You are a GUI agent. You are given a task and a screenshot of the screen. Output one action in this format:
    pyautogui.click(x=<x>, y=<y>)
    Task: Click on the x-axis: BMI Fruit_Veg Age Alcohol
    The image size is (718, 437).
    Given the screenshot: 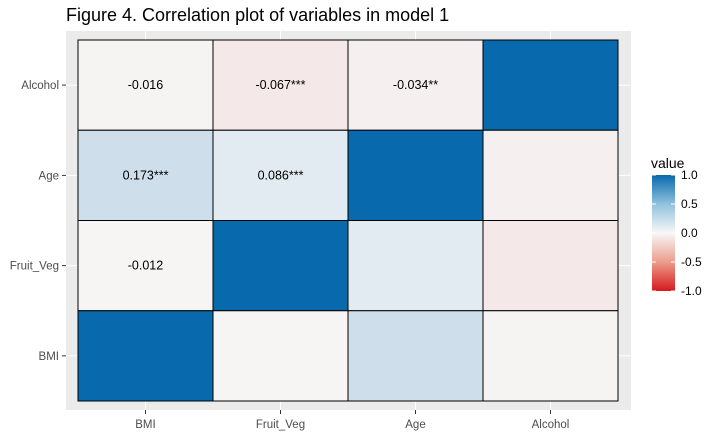 What is the action you would take?
    pyautogui.click(x=352, y=420)
    